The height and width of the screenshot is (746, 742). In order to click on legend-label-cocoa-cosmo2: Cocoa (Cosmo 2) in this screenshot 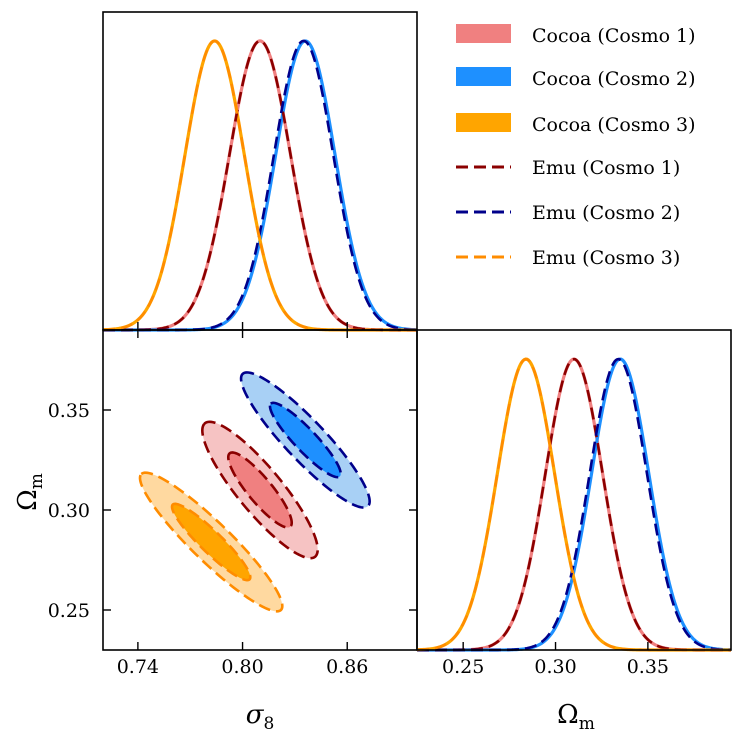, I will do `click(614, 79)`.